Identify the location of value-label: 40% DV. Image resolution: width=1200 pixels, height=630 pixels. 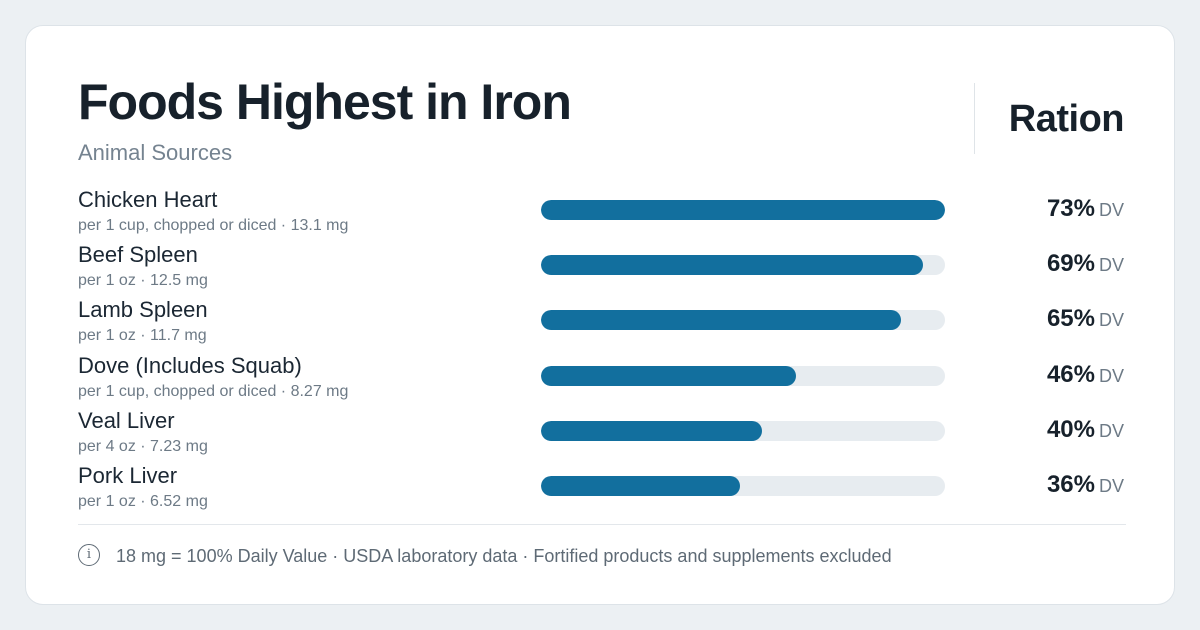
(1085, 430).